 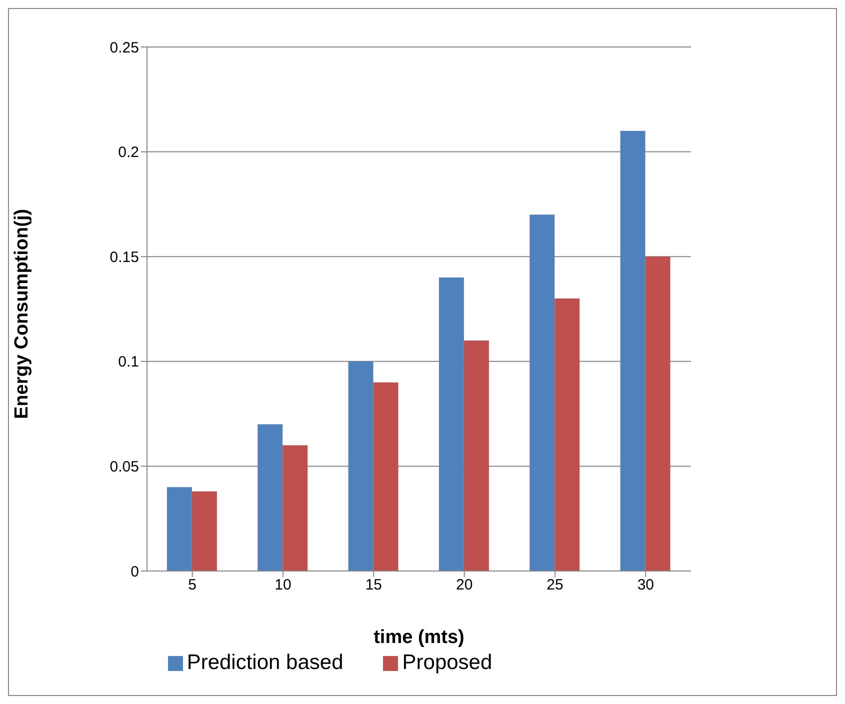 What do you see at coordinates (128, 362) in the screenshot?
I see `y-tick-label: 0.1` at bounding box center [128, 362].